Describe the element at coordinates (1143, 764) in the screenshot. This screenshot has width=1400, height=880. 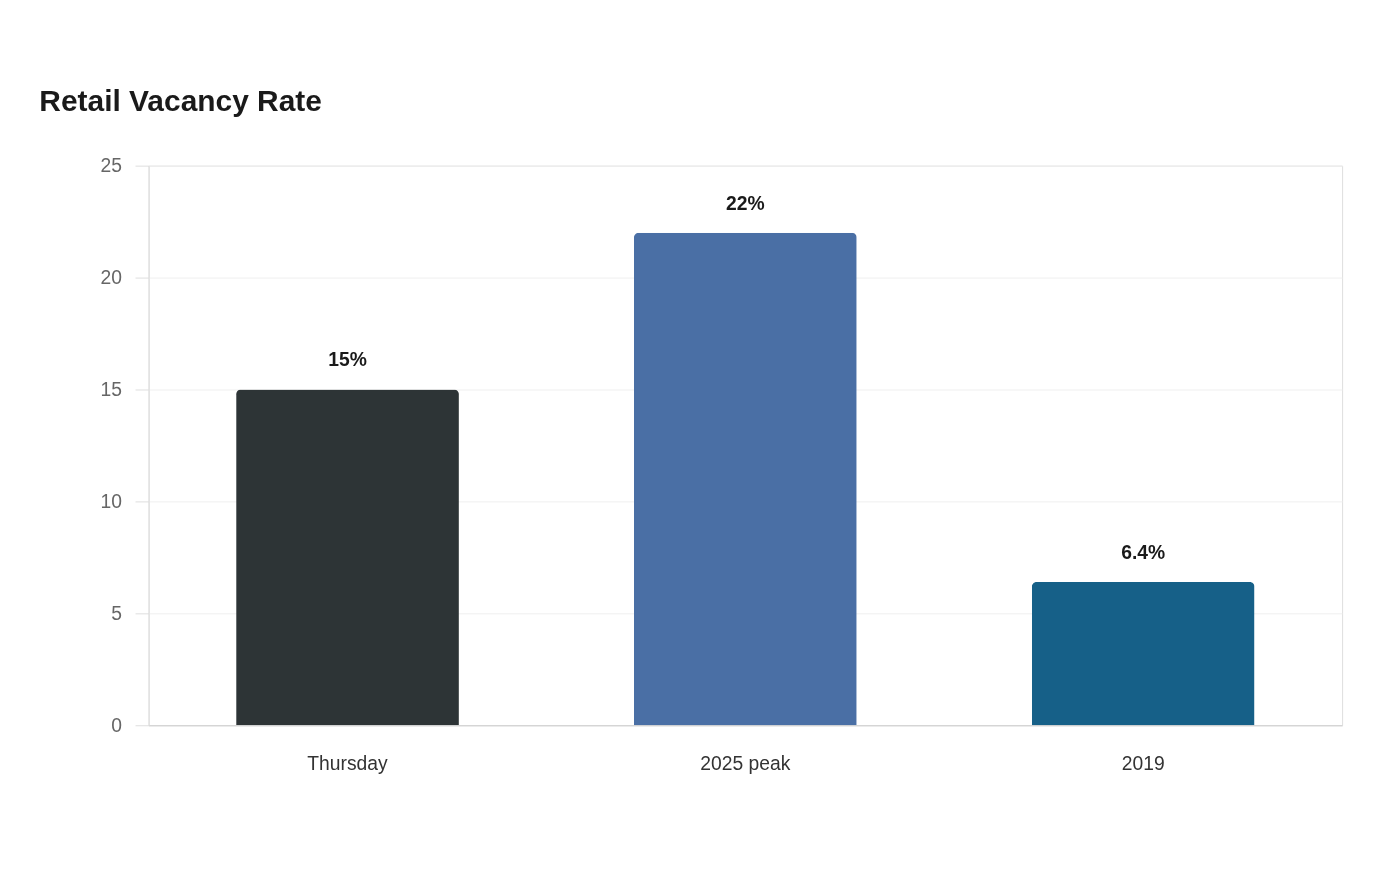
I see `x-tick-label: 2019` at that location.